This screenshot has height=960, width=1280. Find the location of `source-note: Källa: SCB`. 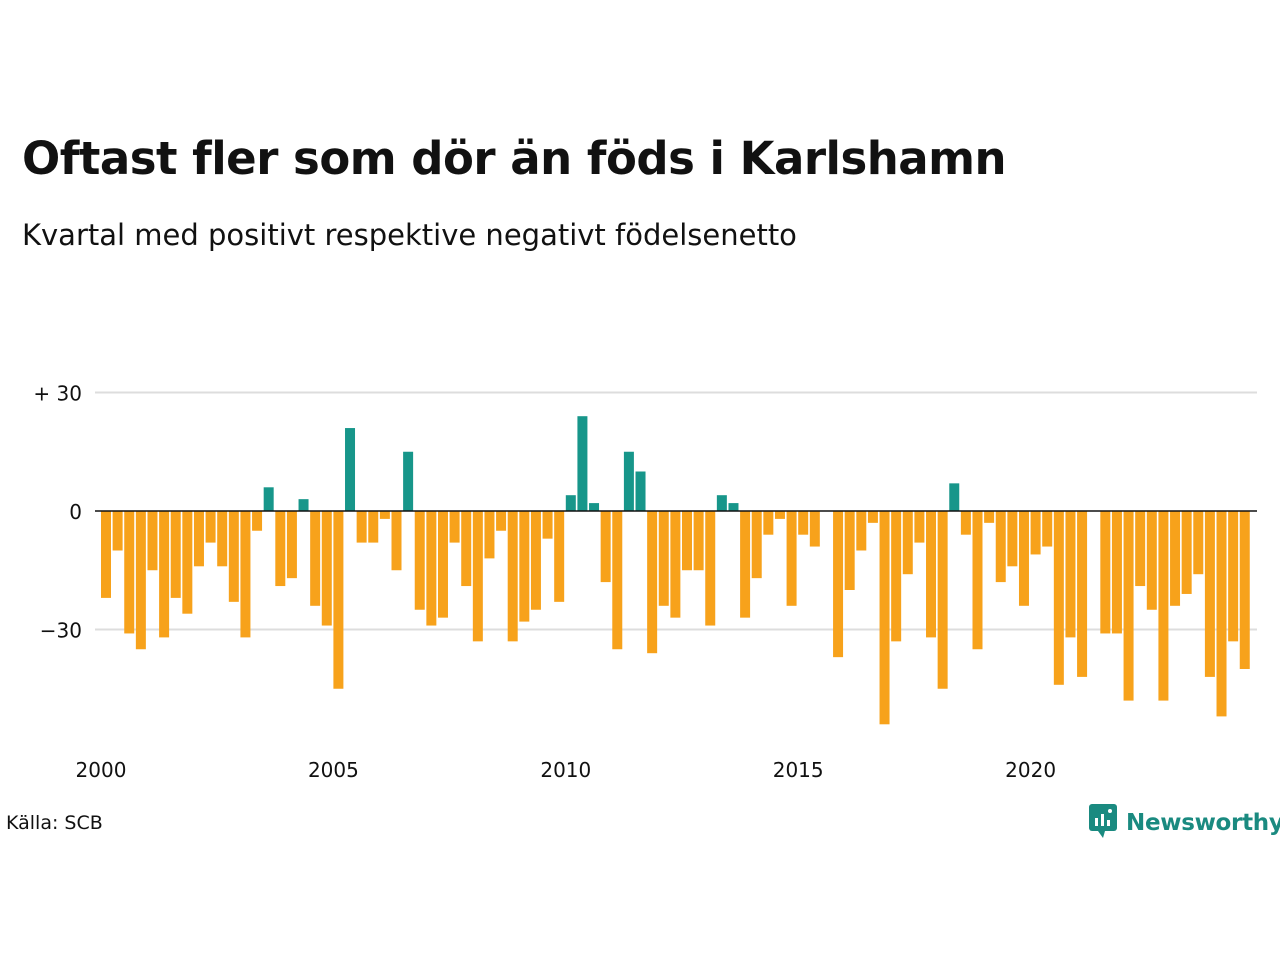

source-note: Källa: SCB is located at coordinates (54, 823).